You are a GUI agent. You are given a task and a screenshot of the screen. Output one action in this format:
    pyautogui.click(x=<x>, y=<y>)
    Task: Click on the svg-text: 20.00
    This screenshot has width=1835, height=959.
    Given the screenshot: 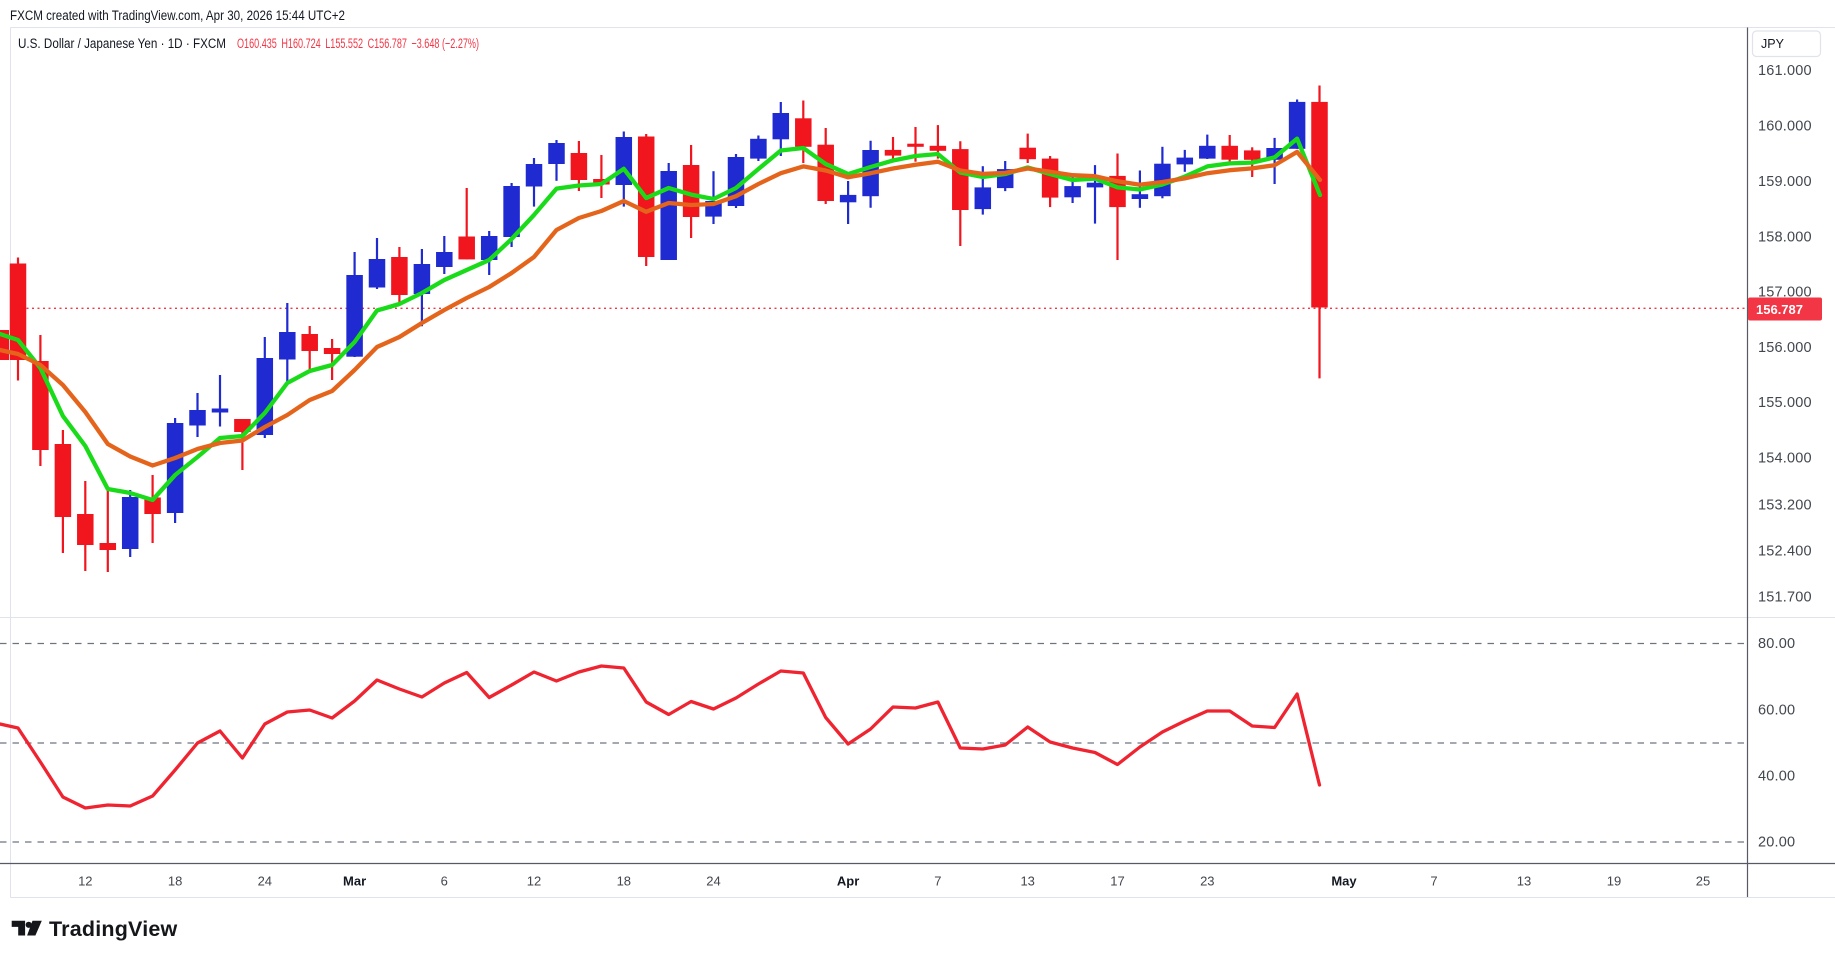 What is the action you would take?
    pyautogui.click(x=1776, y=843)
    